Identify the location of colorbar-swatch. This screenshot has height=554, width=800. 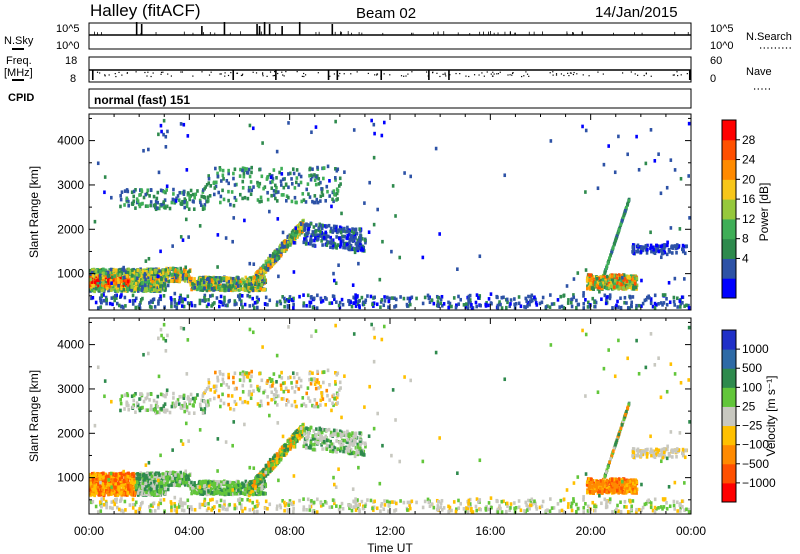
(729, 189).